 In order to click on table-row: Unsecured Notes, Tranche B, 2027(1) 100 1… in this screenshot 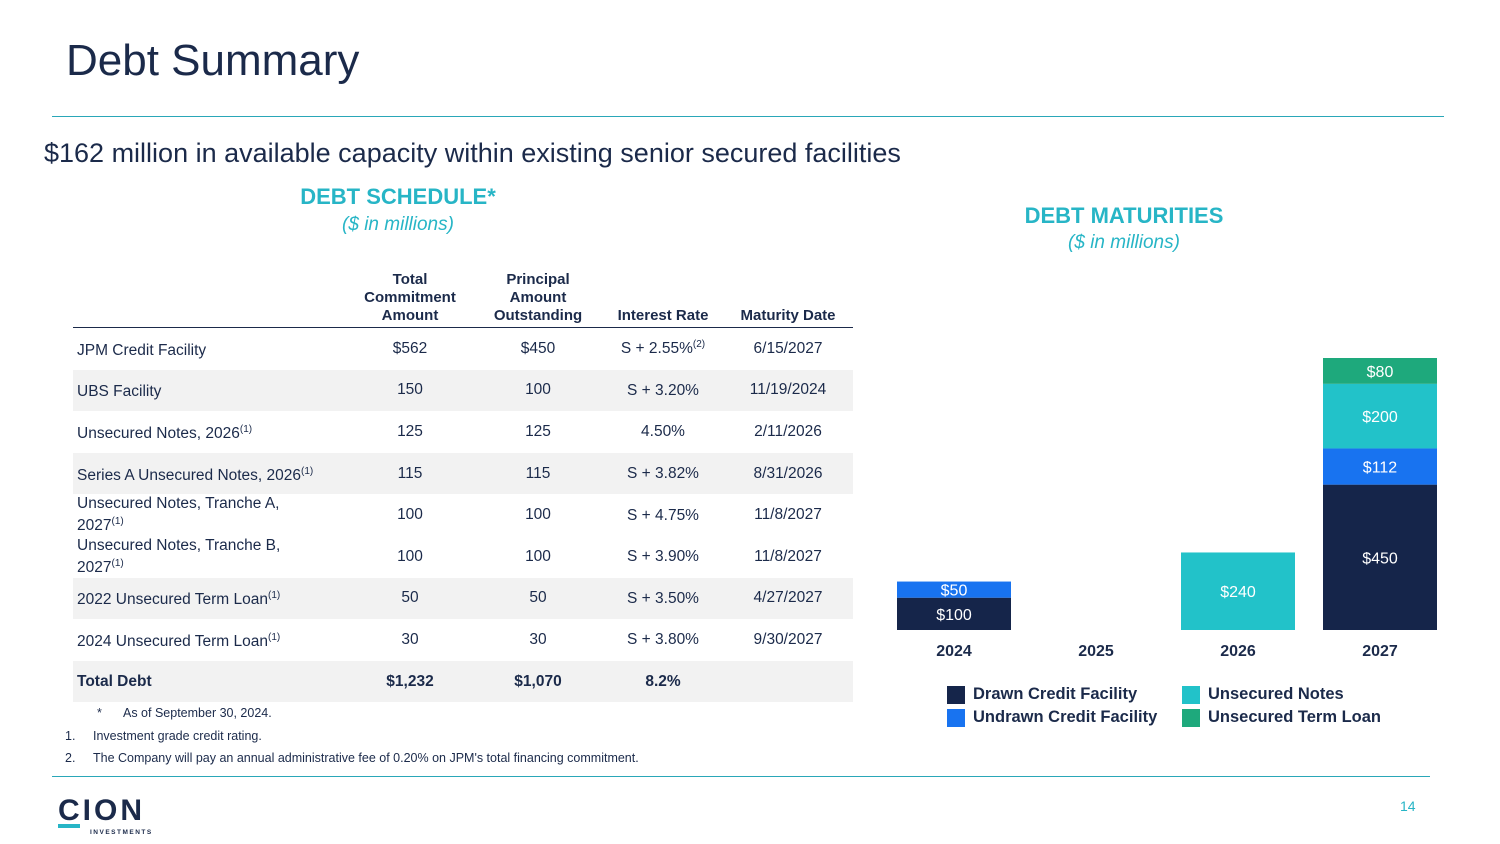, I will do `click(463, 557)`.